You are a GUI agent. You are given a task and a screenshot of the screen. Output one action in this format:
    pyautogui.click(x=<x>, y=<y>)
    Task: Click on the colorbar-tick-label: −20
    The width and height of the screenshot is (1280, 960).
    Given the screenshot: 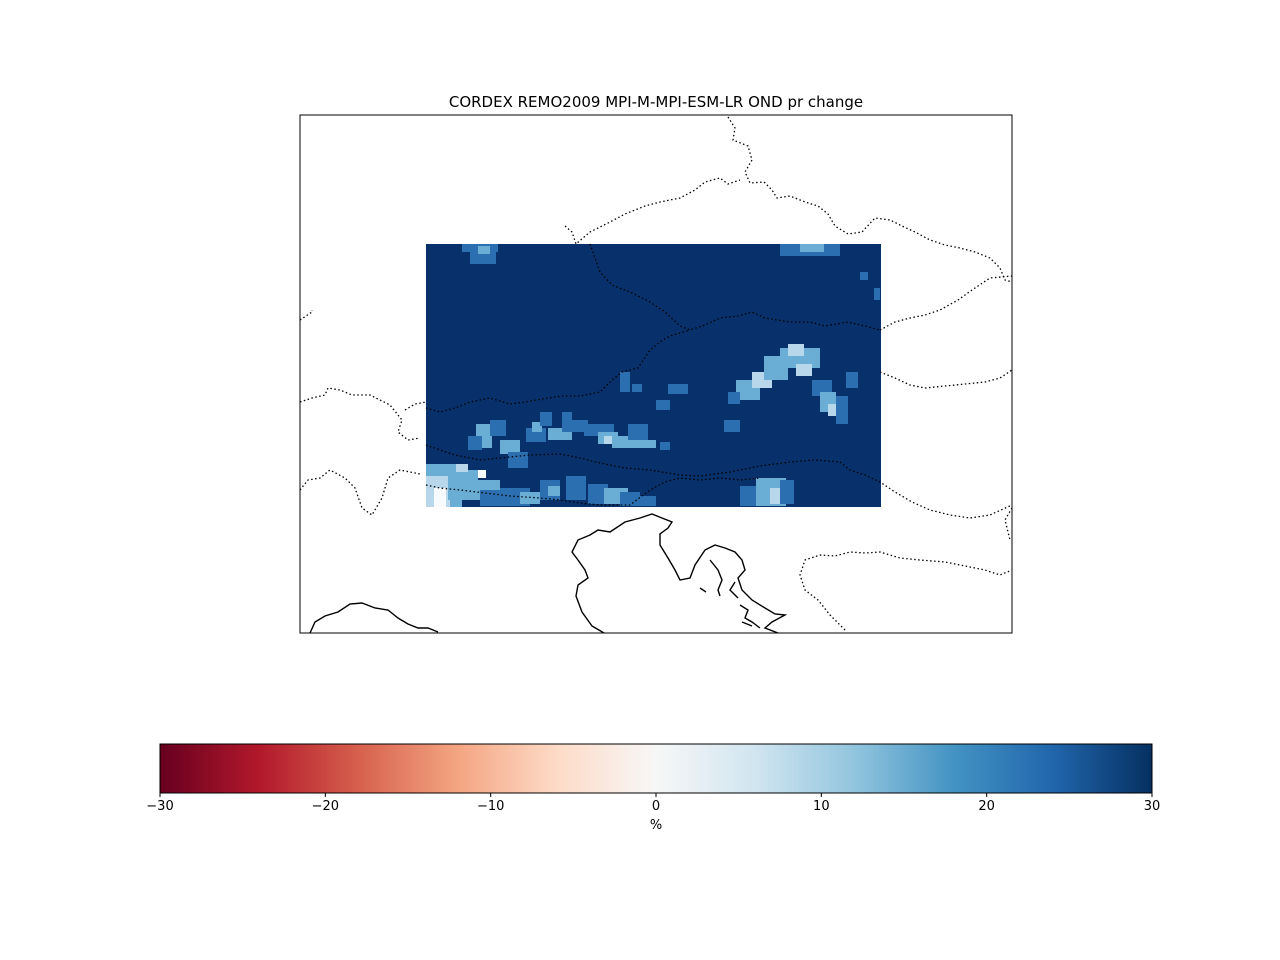 What is the action you would take?
    pyautogui.click(x=325, y=806)
    